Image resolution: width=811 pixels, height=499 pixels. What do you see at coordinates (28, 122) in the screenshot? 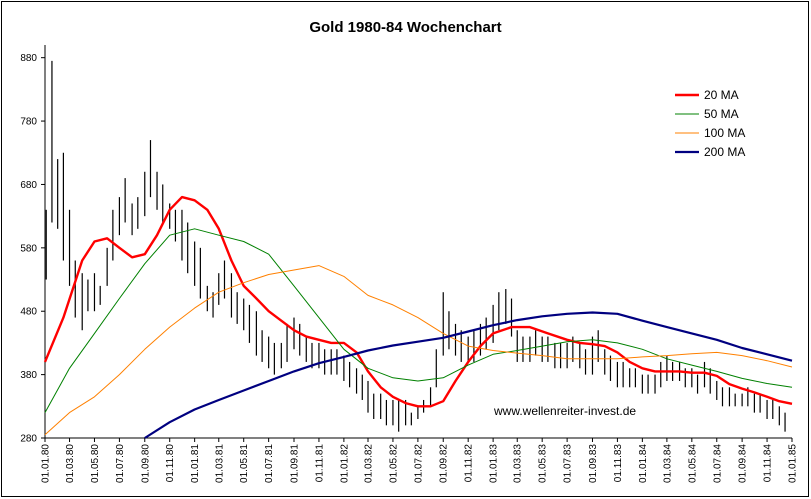
I see `y-tick-label: 780` at bounding box center [28, 122].